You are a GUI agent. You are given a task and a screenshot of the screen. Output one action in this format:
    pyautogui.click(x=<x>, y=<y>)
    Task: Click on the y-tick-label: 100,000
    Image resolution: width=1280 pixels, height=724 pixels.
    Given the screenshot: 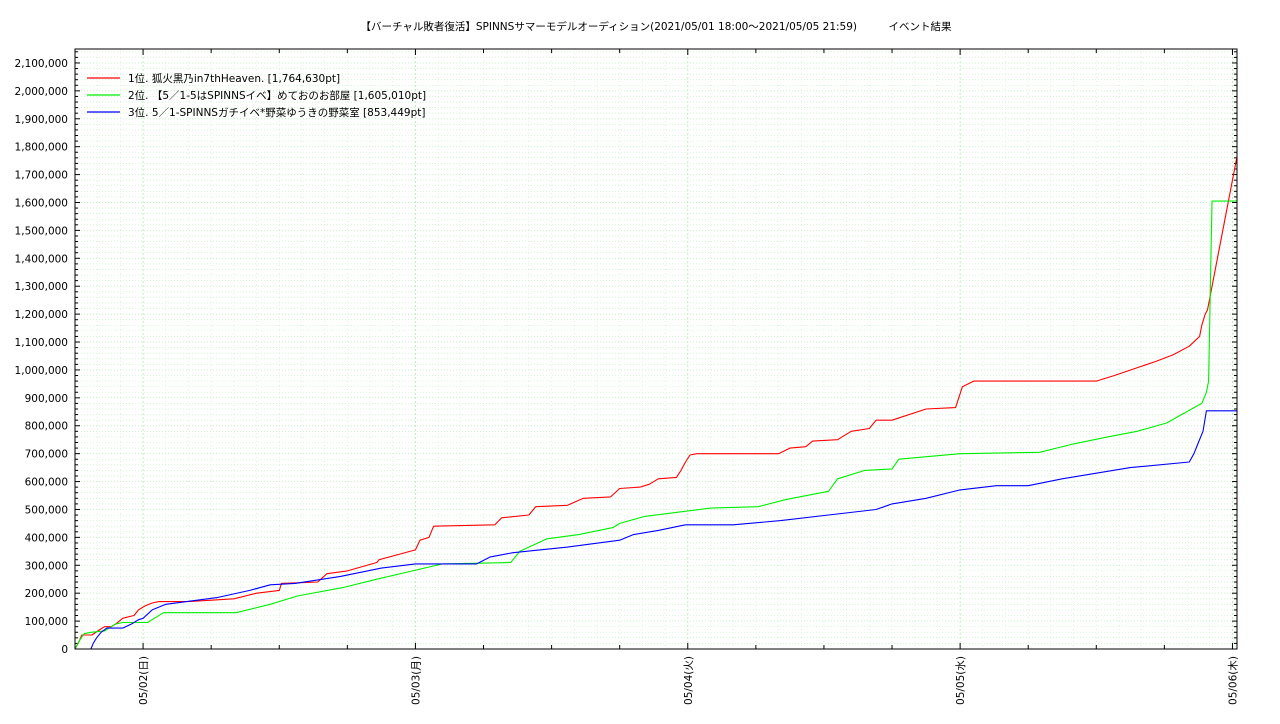 What is the action you would take?
    pyautogui.click(x=46, y=622)
    